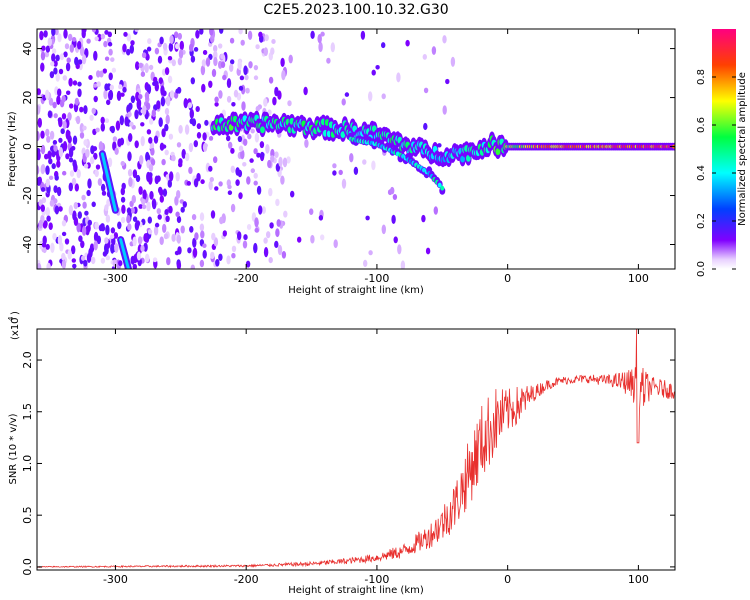  What do you see at coordinates (27, 464) in the screenshot?
I see `snr-ytick-label: 1.0` at bounding box center [27, 464].